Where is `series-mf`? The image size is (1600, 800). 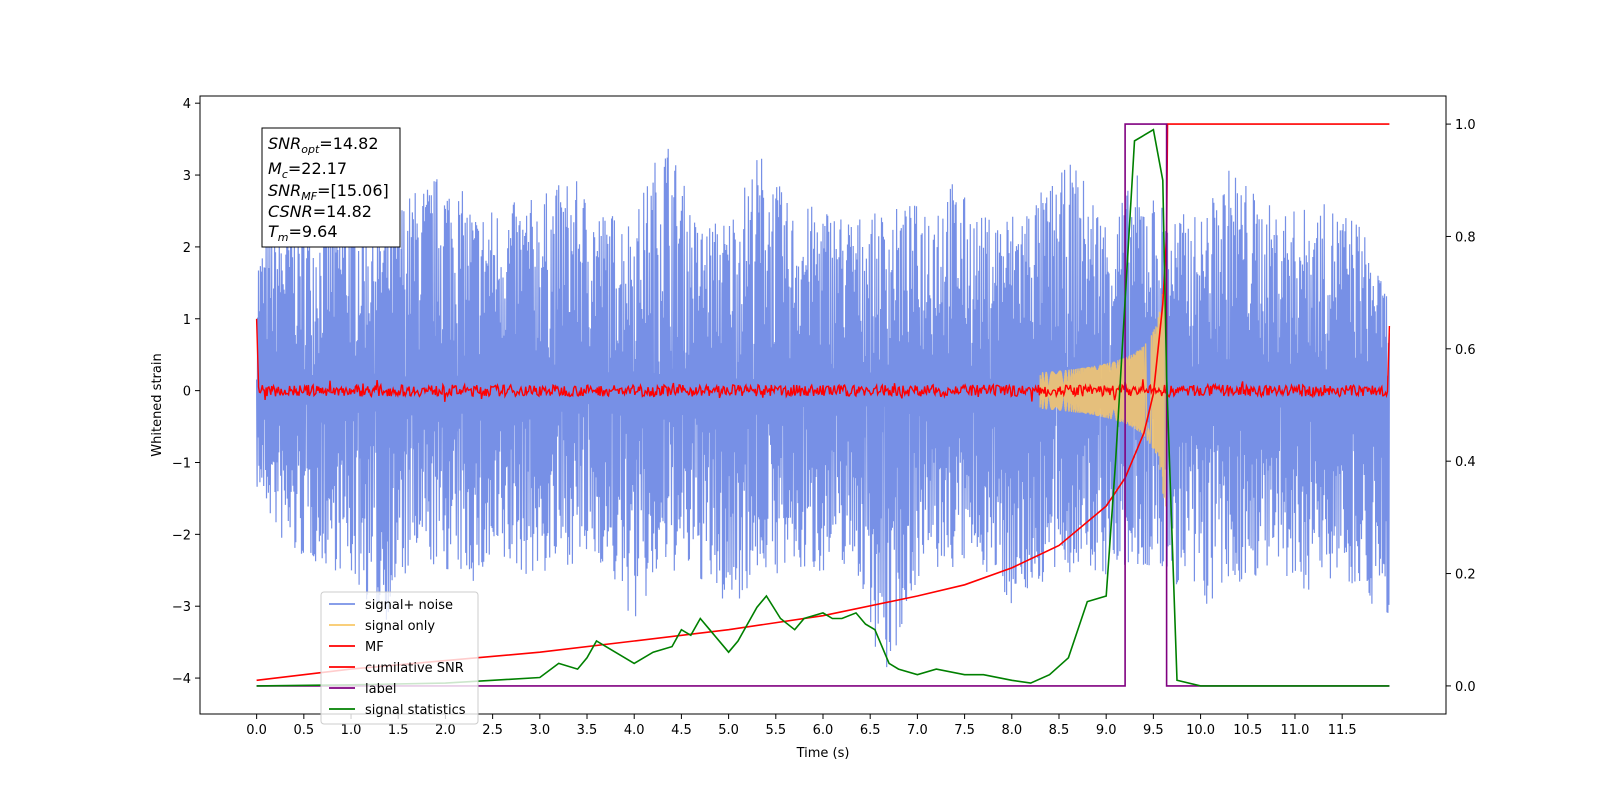
series-mf is located at coordinates (823, 360).